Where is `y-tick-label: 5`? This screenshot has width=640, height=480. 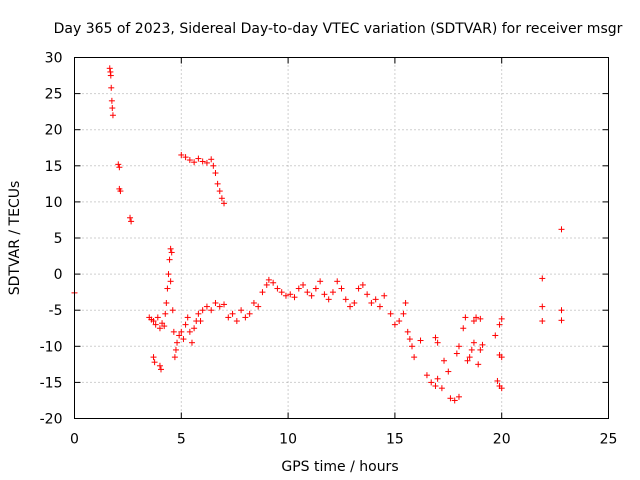
y-tick-label: 5 is located at coordinates (58, 239).